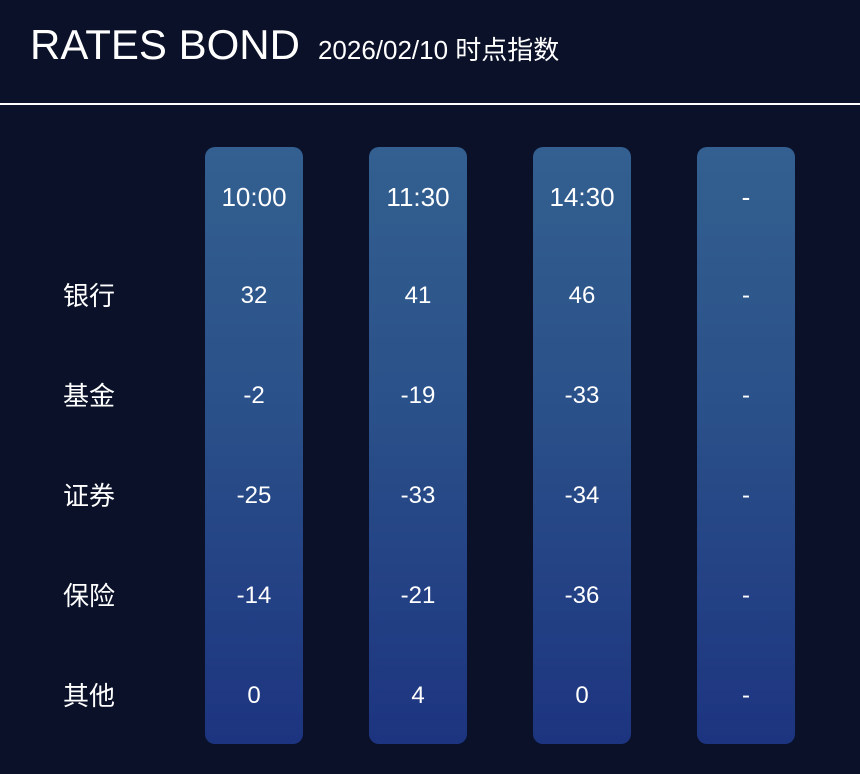 The image size is (860, 774). I want to click on page-subtitle: 2026/02/10 时点指数, so click(438, 50).